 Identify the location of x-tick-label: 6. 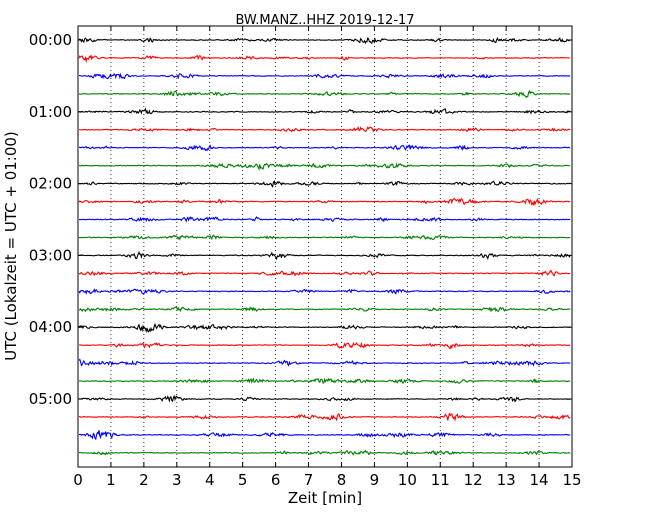
(276, 480).